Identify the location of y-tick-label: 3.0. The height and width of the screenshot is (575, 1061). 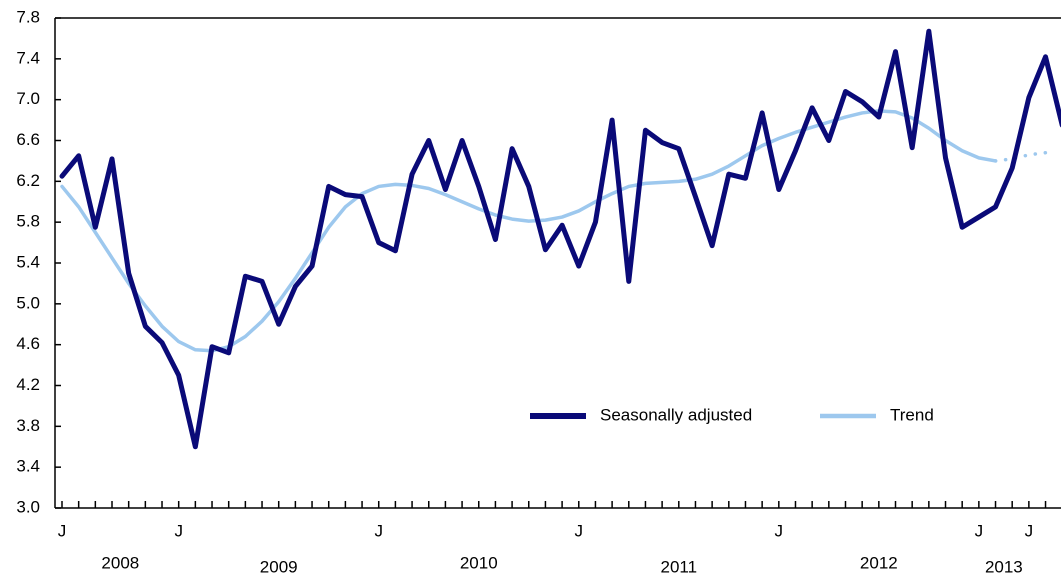
(28, 506).